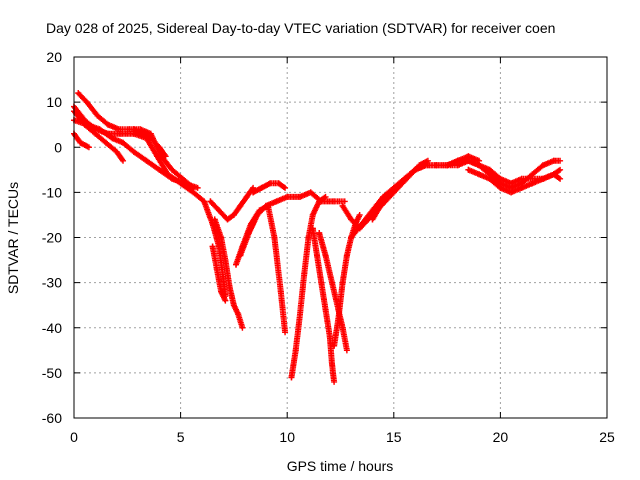 This screenshot has height=480, width=640. I want to click on series-sat-u, so click(514, 181).